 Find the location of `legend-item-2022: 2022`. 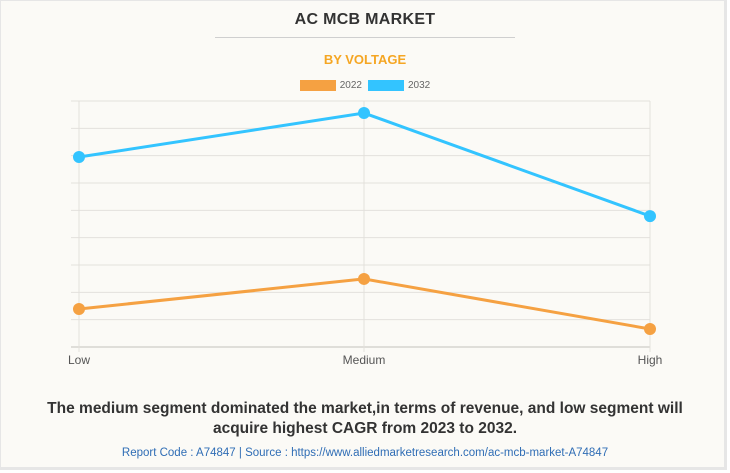

legend-item-2022: 2022 is located at coordinates (330, 85).